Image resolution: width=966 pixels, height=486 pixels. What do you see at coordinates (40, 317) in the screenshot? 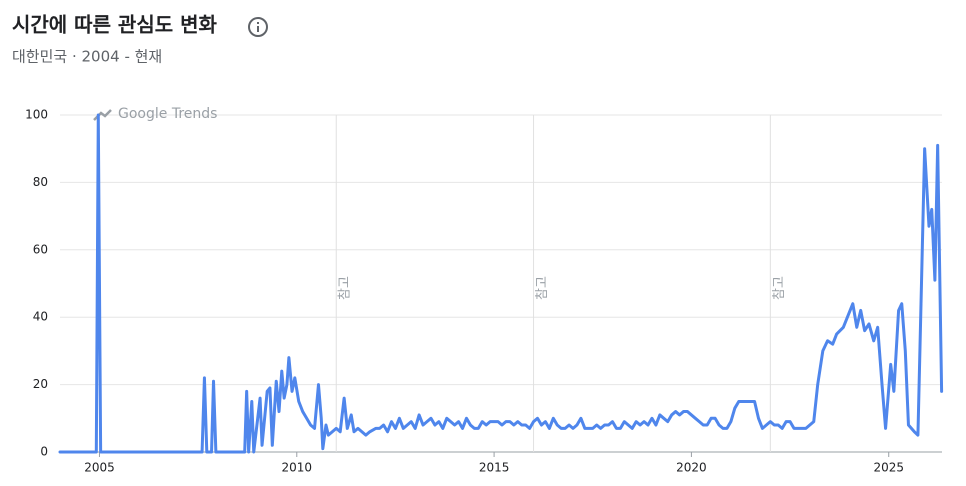
I see `y-tick-label: 40` at bounding box center [40, 317].